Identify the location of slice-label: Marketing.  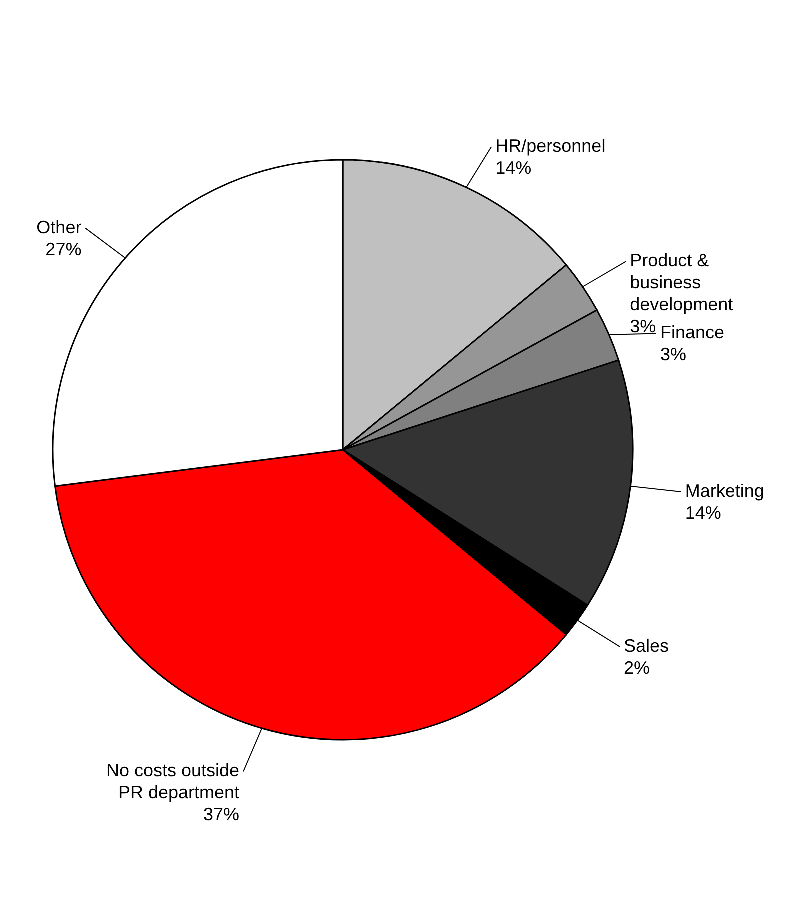
(724, 490).